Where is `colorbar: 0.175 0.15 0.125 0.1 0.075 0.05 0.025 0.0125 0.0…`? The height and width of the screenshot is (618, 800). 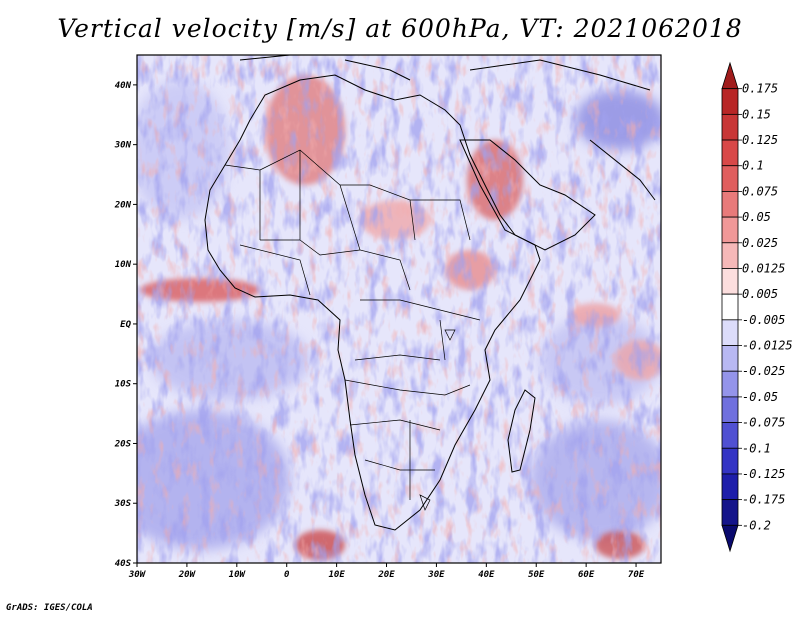
colorbar: 0.175 0.15 0.125 0.1 0.075 0.05 0.025 0.0125 0.0… is located at coordinates (757, 307).